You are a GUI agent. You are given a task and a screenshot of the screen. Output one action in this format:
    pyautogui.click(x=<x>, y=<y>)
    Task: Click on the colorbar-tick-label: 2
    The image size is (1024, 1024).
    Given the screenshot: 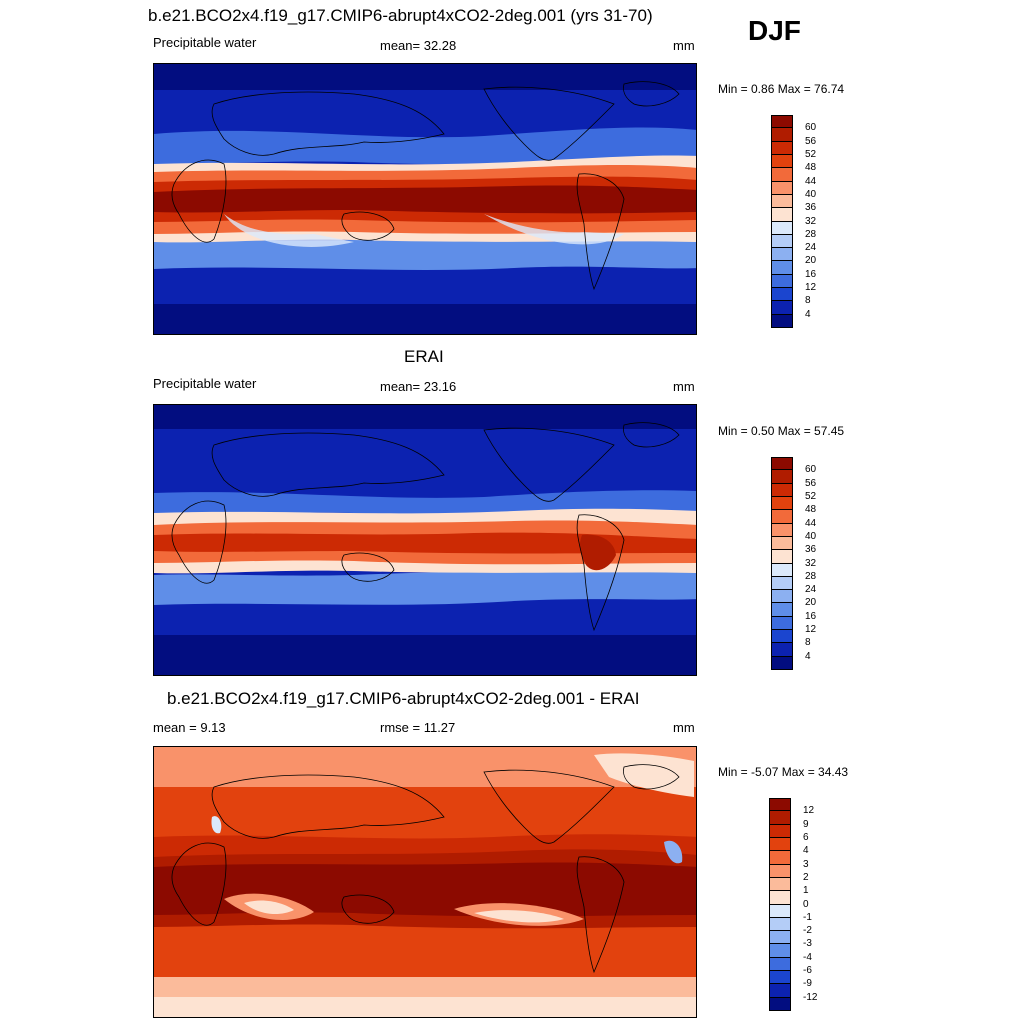 What is the action you would take?
    pyautogui.click(x=806, y=877)
    